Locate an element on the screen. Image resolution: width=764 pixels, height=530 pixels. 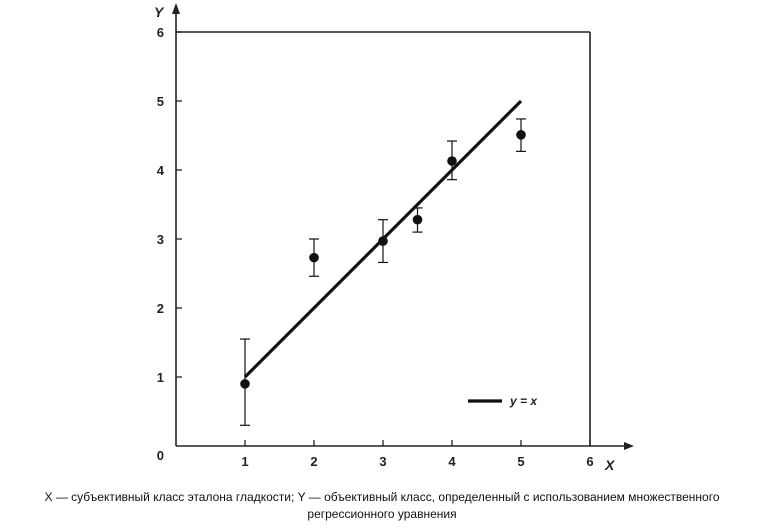
legend: y = x is located at coordinates (503, 401).